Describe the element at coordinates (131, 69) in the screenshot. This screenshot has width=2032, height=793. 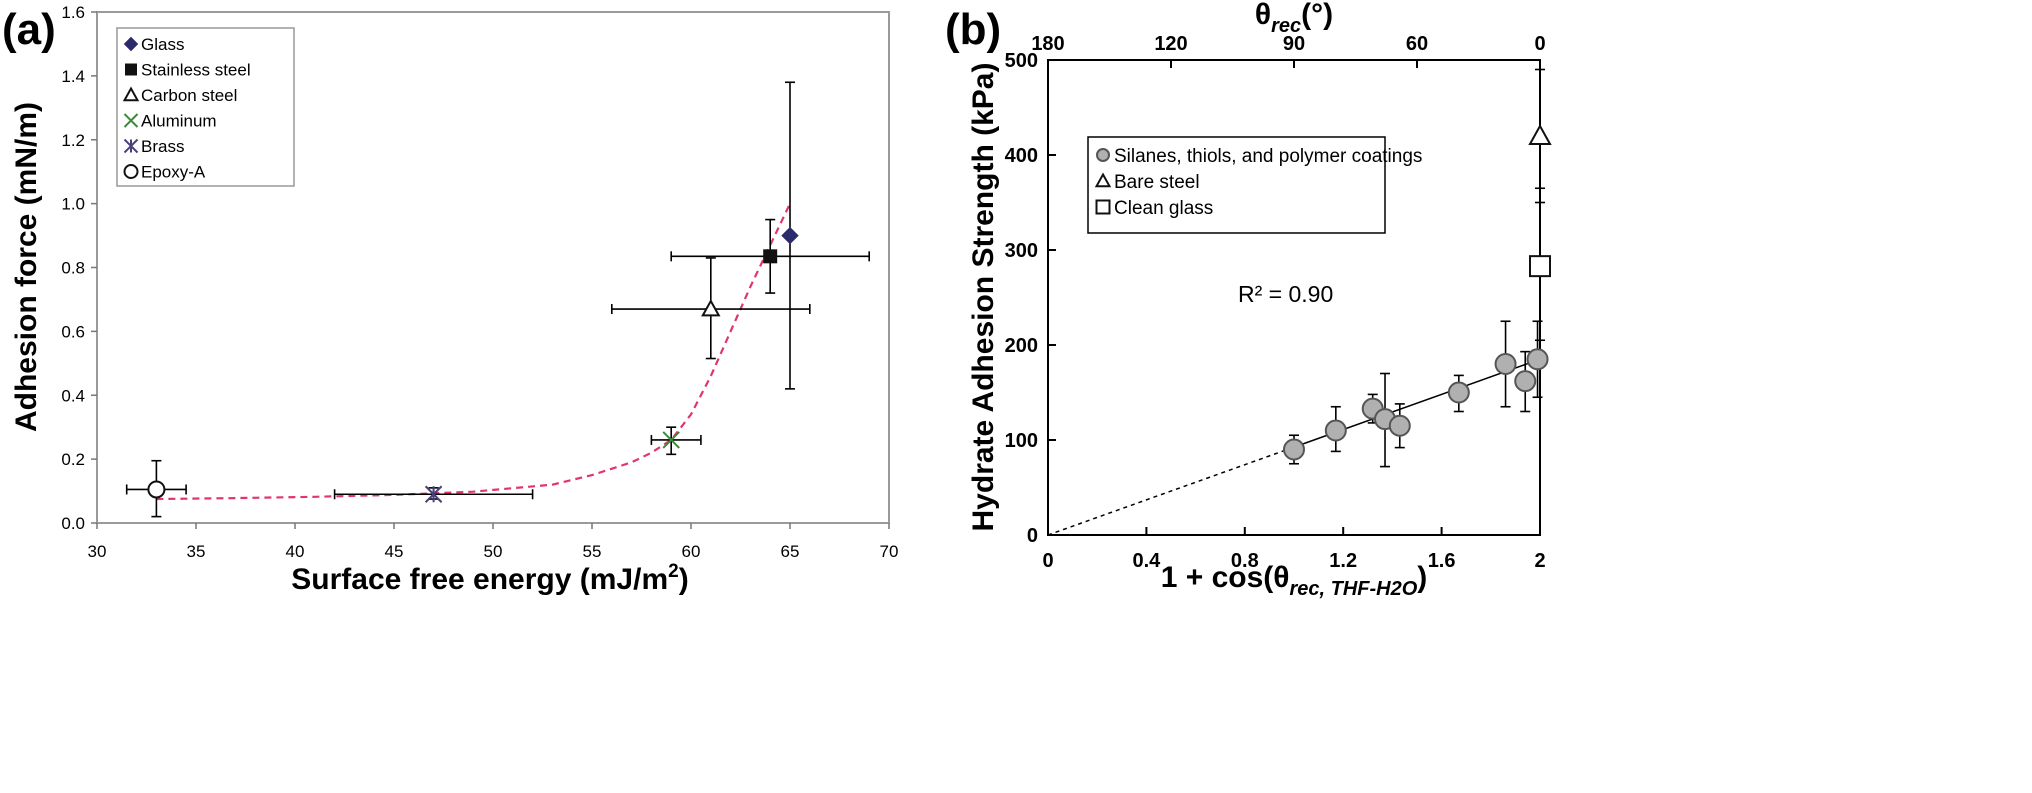
I see `legend-stainless-steel-marker` at that location.